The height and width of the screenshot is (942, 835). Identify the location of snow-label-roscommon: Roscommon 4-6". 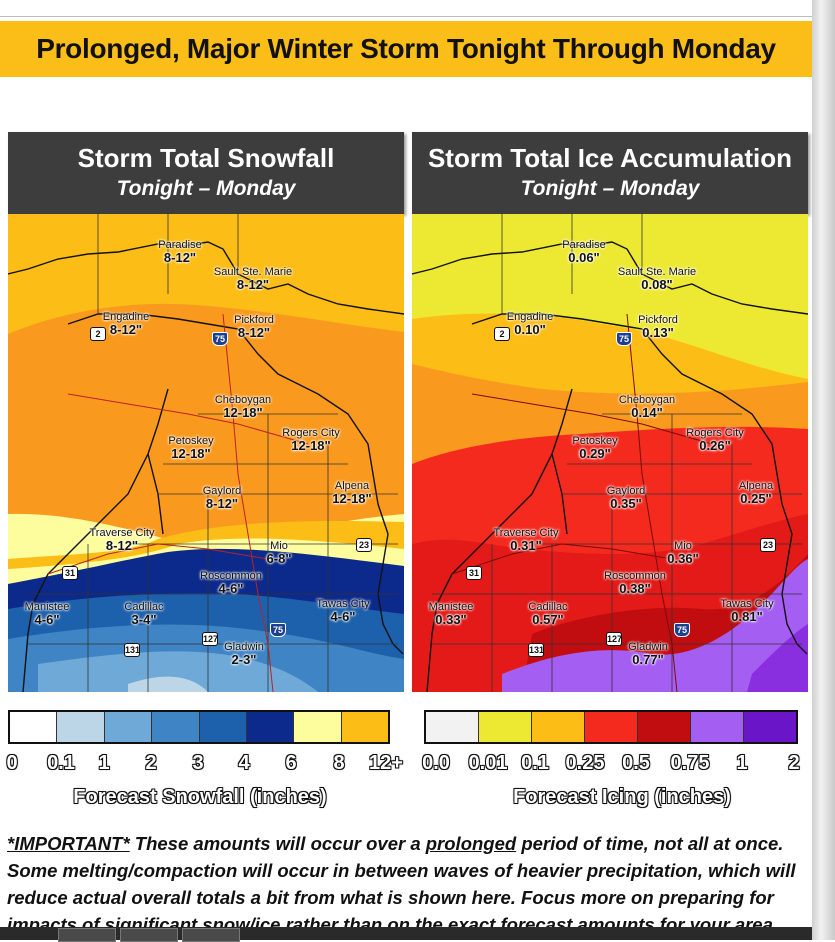
(231, 583).